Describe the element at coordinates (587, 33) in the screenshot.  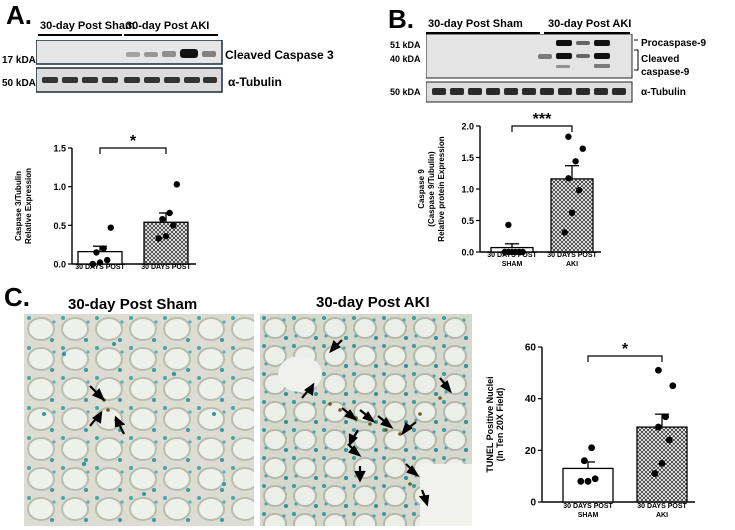
I see `panel-b-aki-line` at that location.